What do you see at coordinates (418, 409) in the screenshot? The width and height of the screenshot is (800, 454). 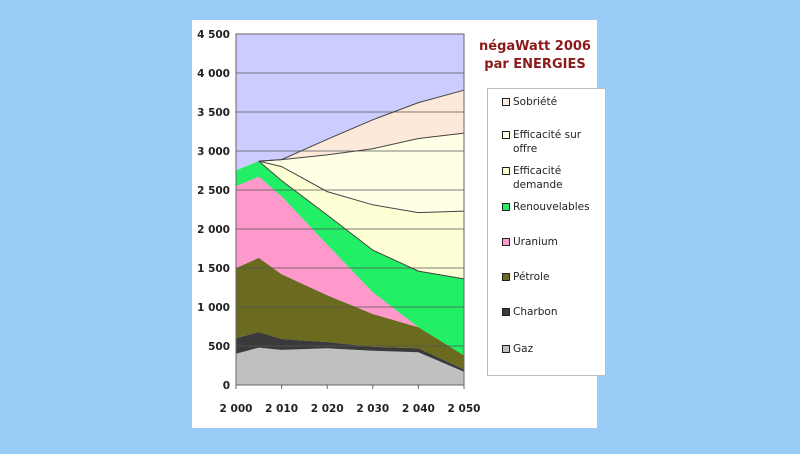 I see `x-tick-label: 2 040` at bounding box center [418, 409].